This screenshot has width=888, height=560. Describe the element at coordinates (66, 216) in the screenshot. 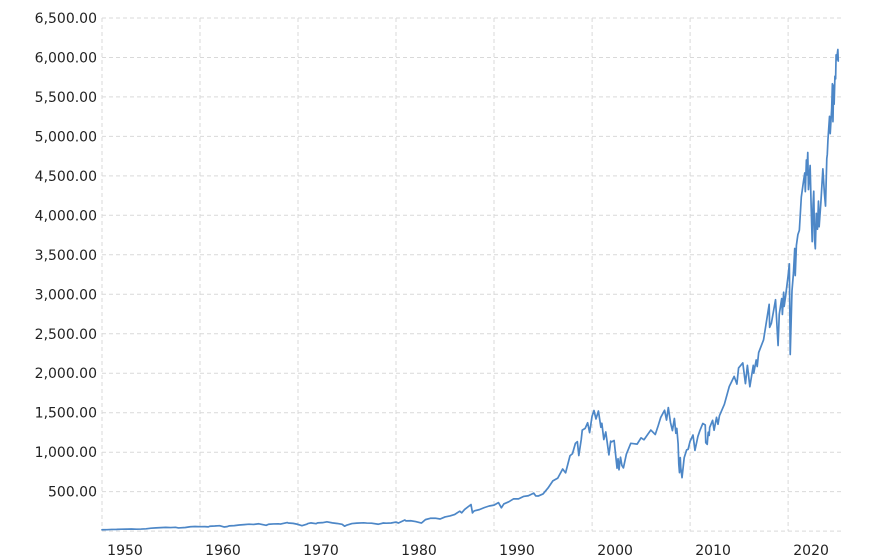

I see `y-tick-label: 4,000.00` at that location.